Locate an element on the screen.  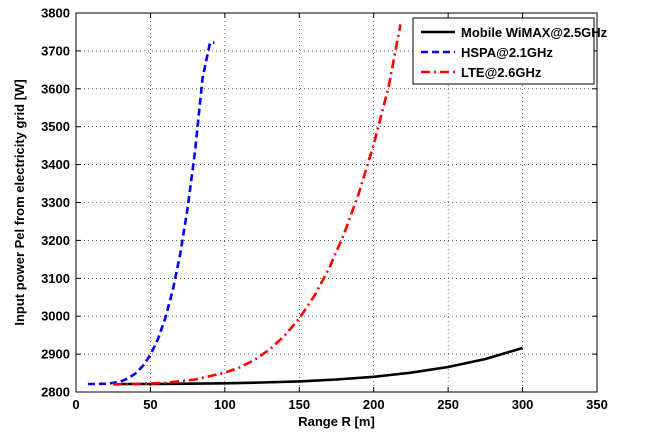
legend-label: HSPA@2.1GHz is located at coordinates (507, 52).